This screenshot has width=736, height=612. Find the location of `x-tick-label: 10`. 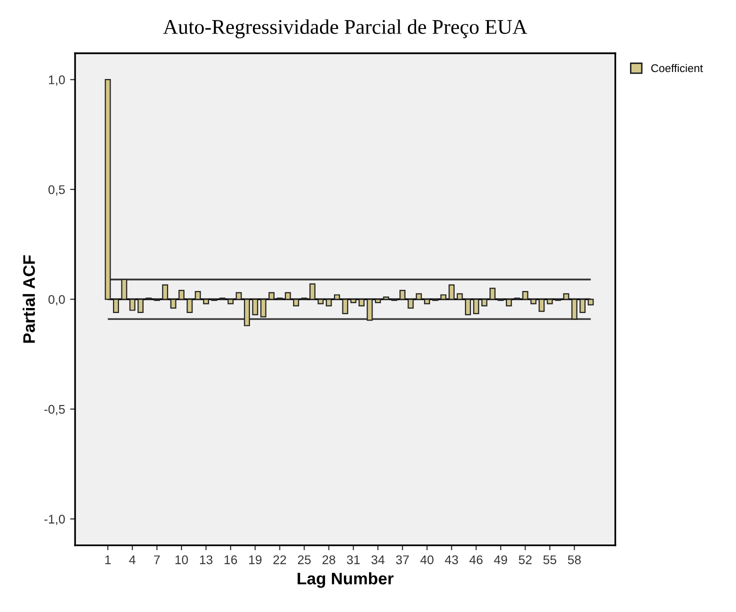

x-tick-label: 10 is located at coordinates (181, 559).